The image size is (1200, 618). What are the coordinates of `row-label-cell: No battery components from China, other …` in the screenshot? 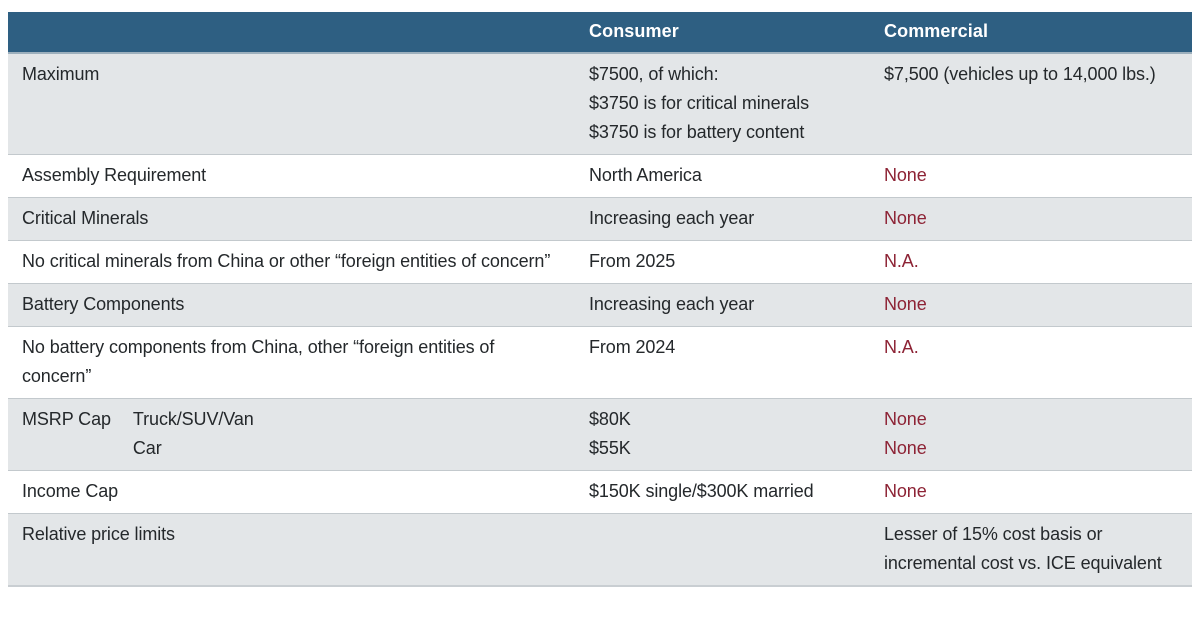 It's located at (291, 362).